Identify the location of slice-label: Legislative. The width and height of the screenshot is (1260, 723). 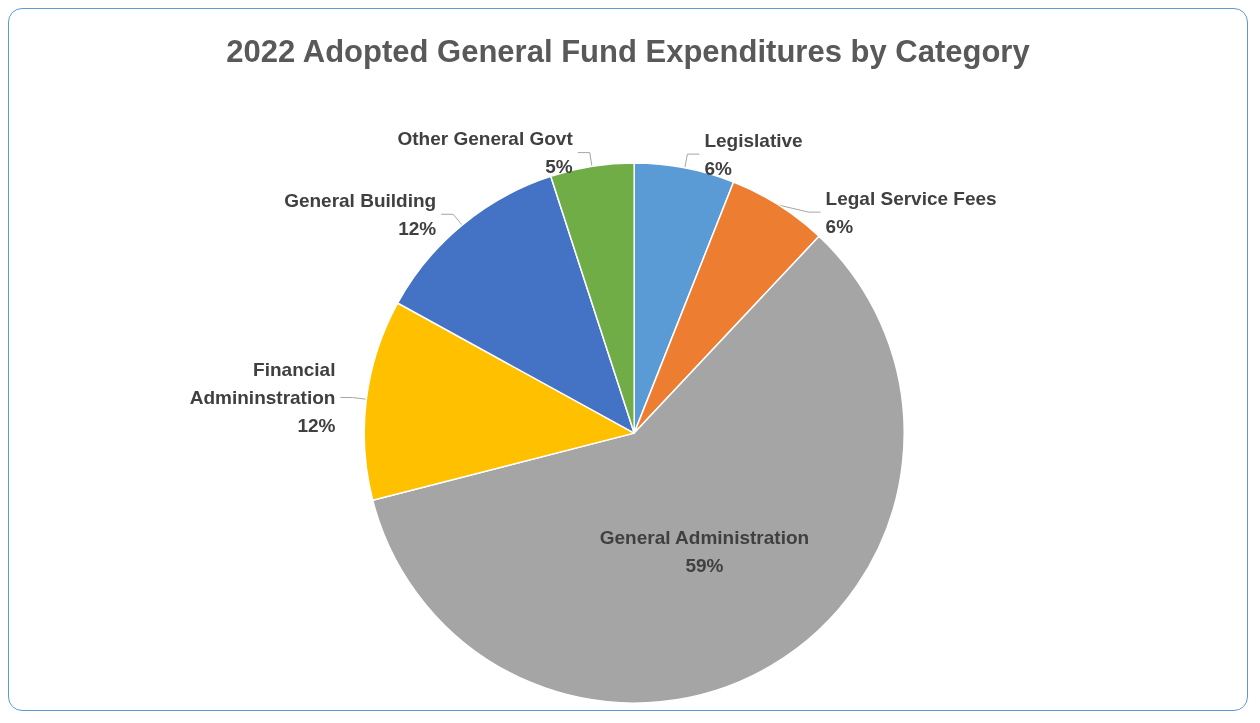
(753, 140).